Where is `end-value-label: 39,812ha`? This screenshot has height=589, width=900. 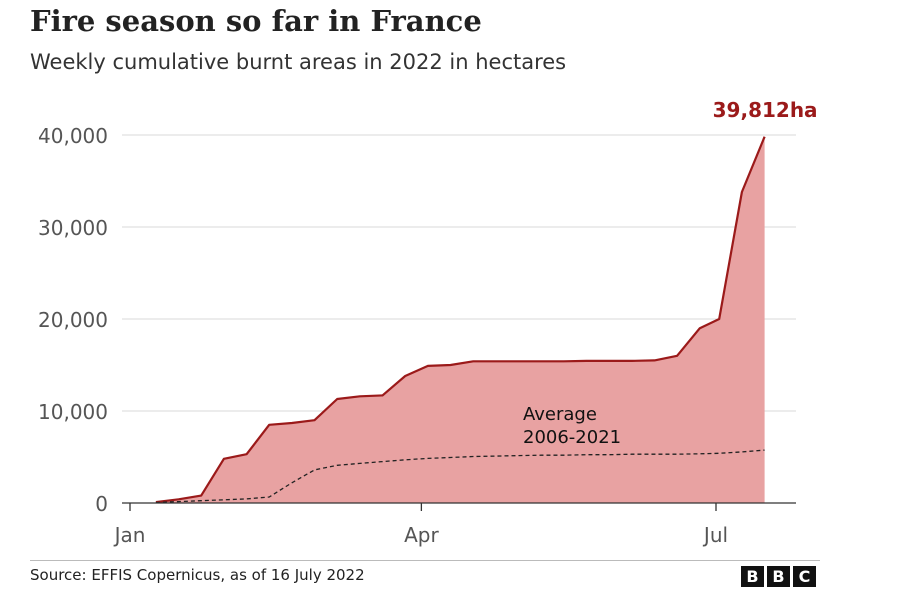
end-value-label: 39,812ha is located at coordinates (765, 110).